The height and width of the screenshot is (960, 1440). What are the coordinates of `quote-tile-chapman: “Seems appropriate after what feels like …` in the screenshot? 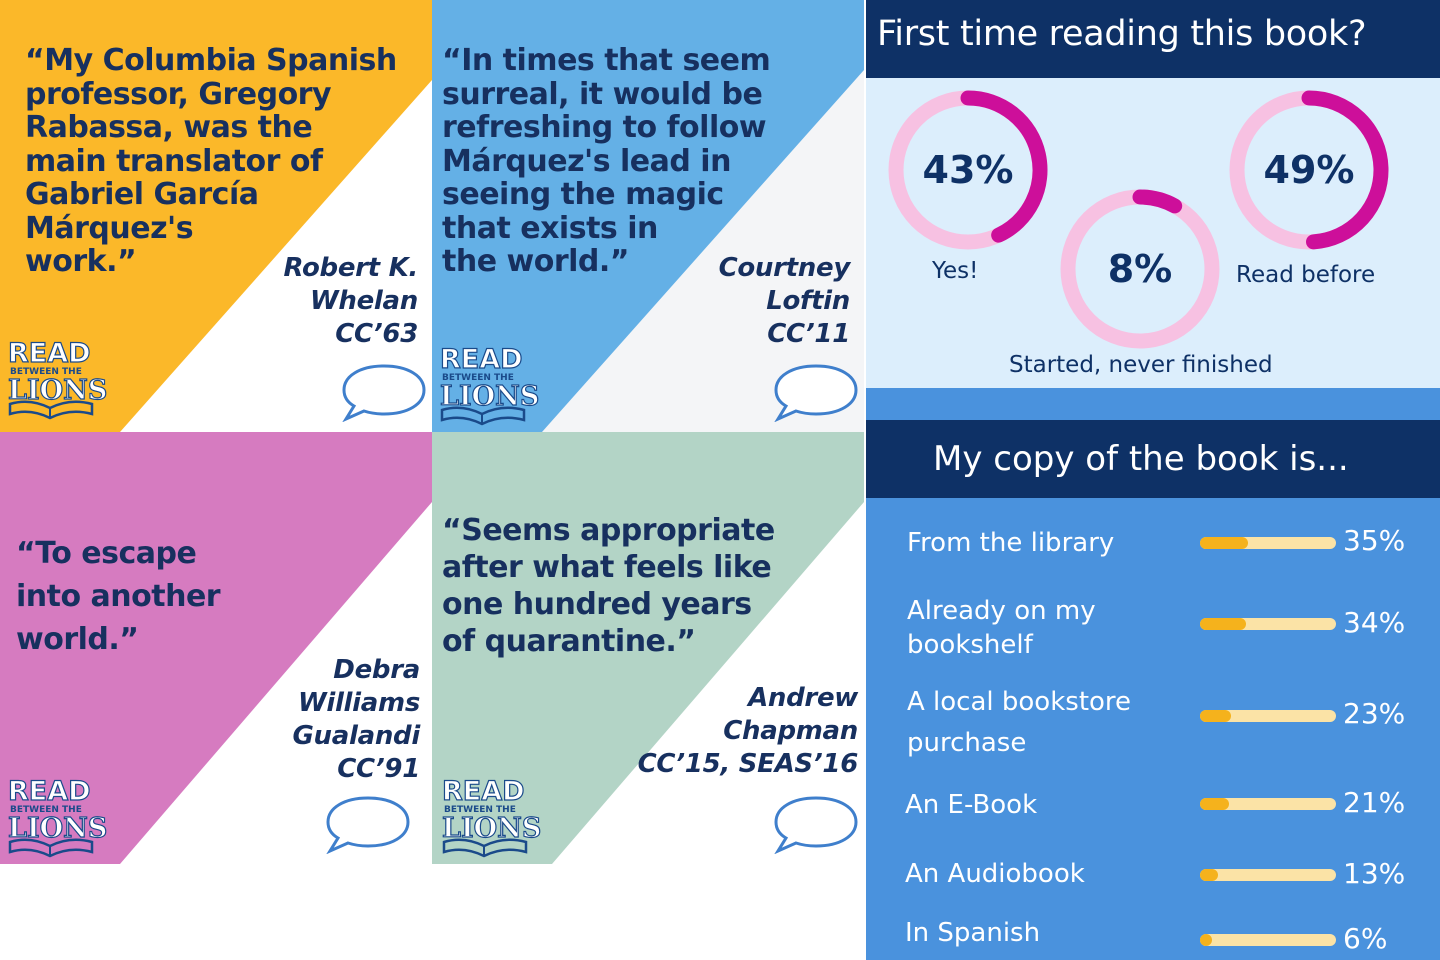 It's located at (648, 648).